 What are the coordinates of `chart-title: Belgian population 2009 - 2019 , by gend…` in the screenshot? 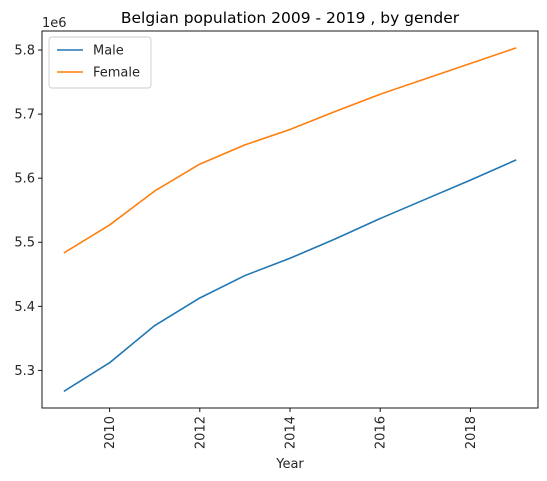 It's located at (290, 18).